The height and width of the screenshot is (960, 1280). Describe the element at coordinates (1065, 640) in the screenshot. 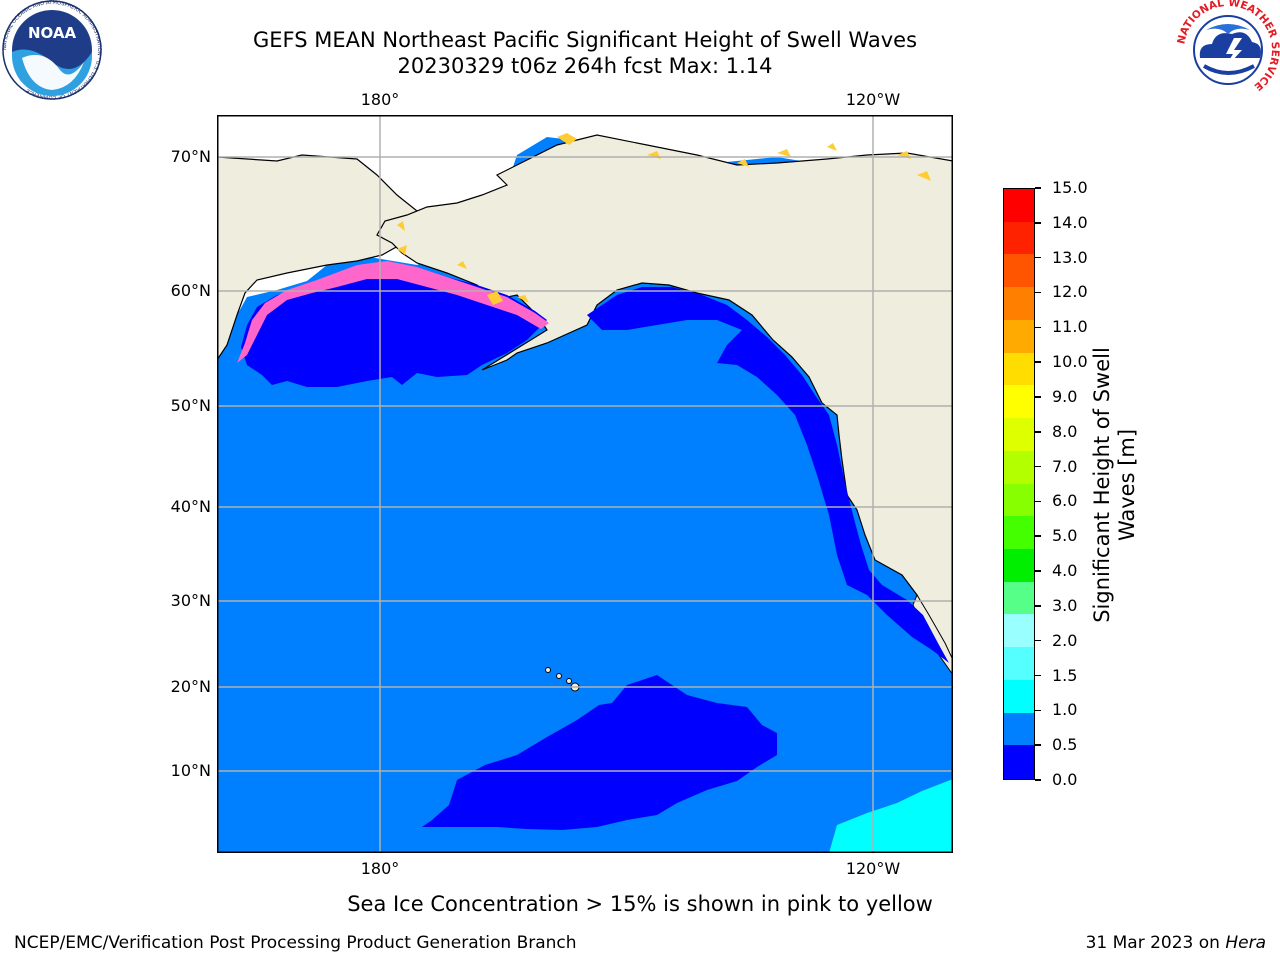

I see `colorbar-label: 2.0` at that location.